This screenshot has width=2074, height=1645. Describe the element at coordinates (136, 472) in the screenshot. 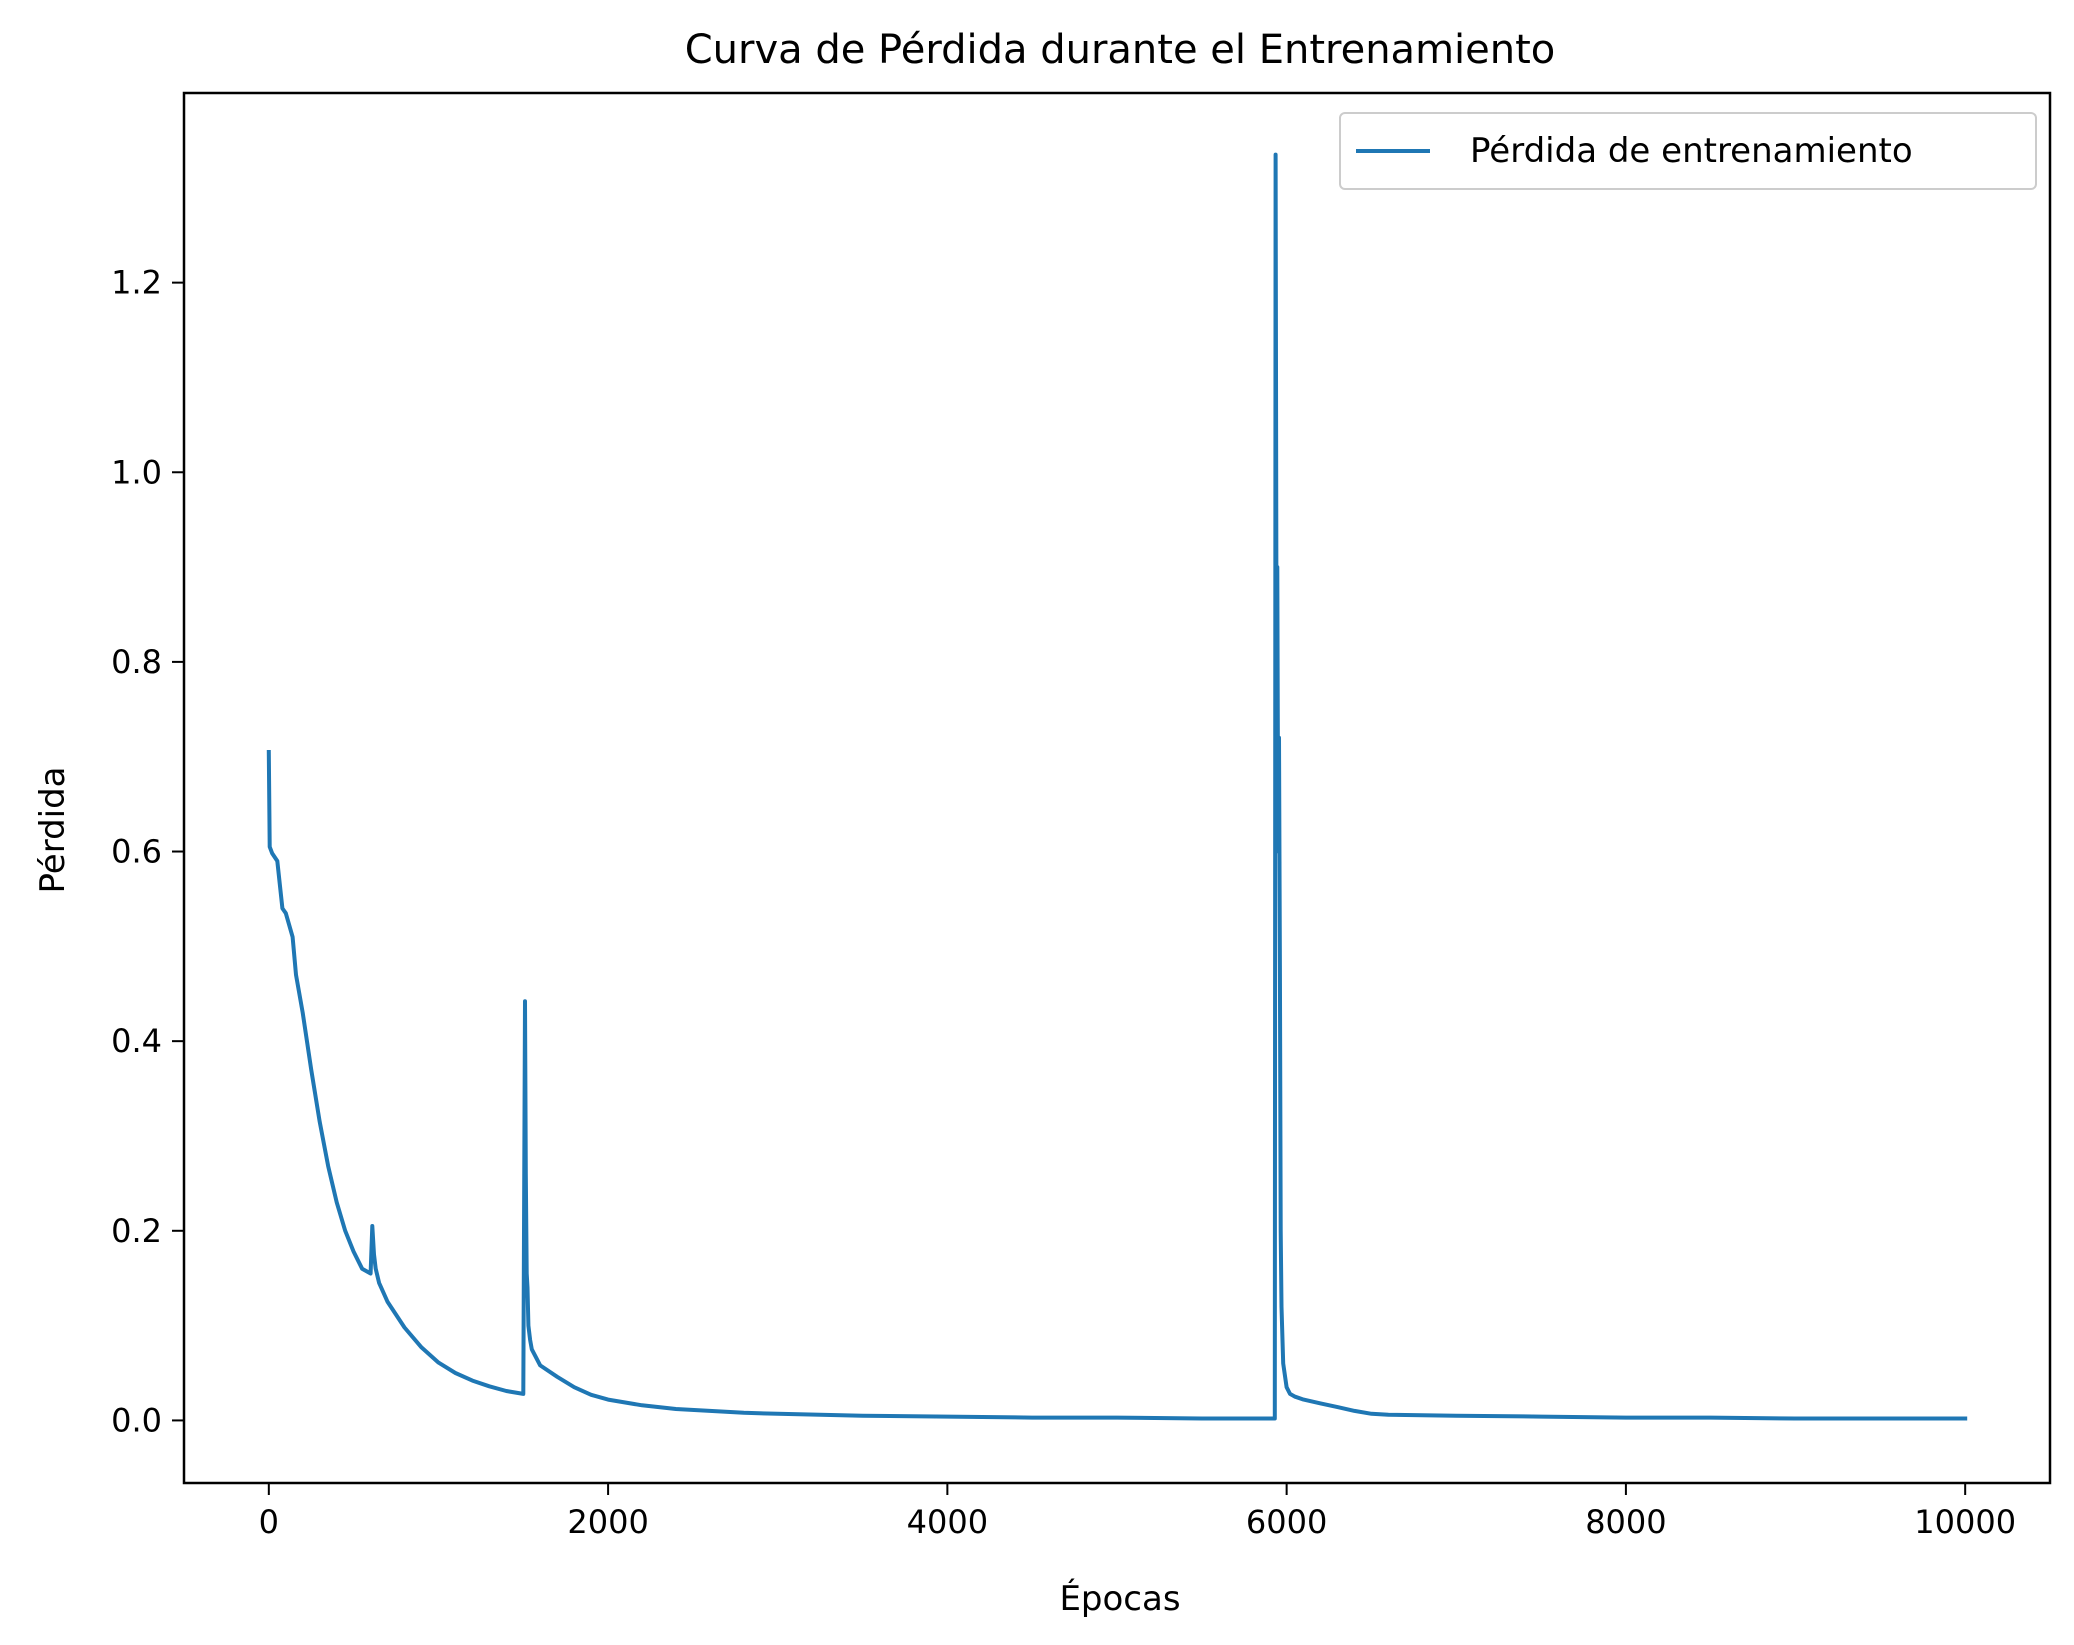

I see `y-tick-label: 1.0` at that location.